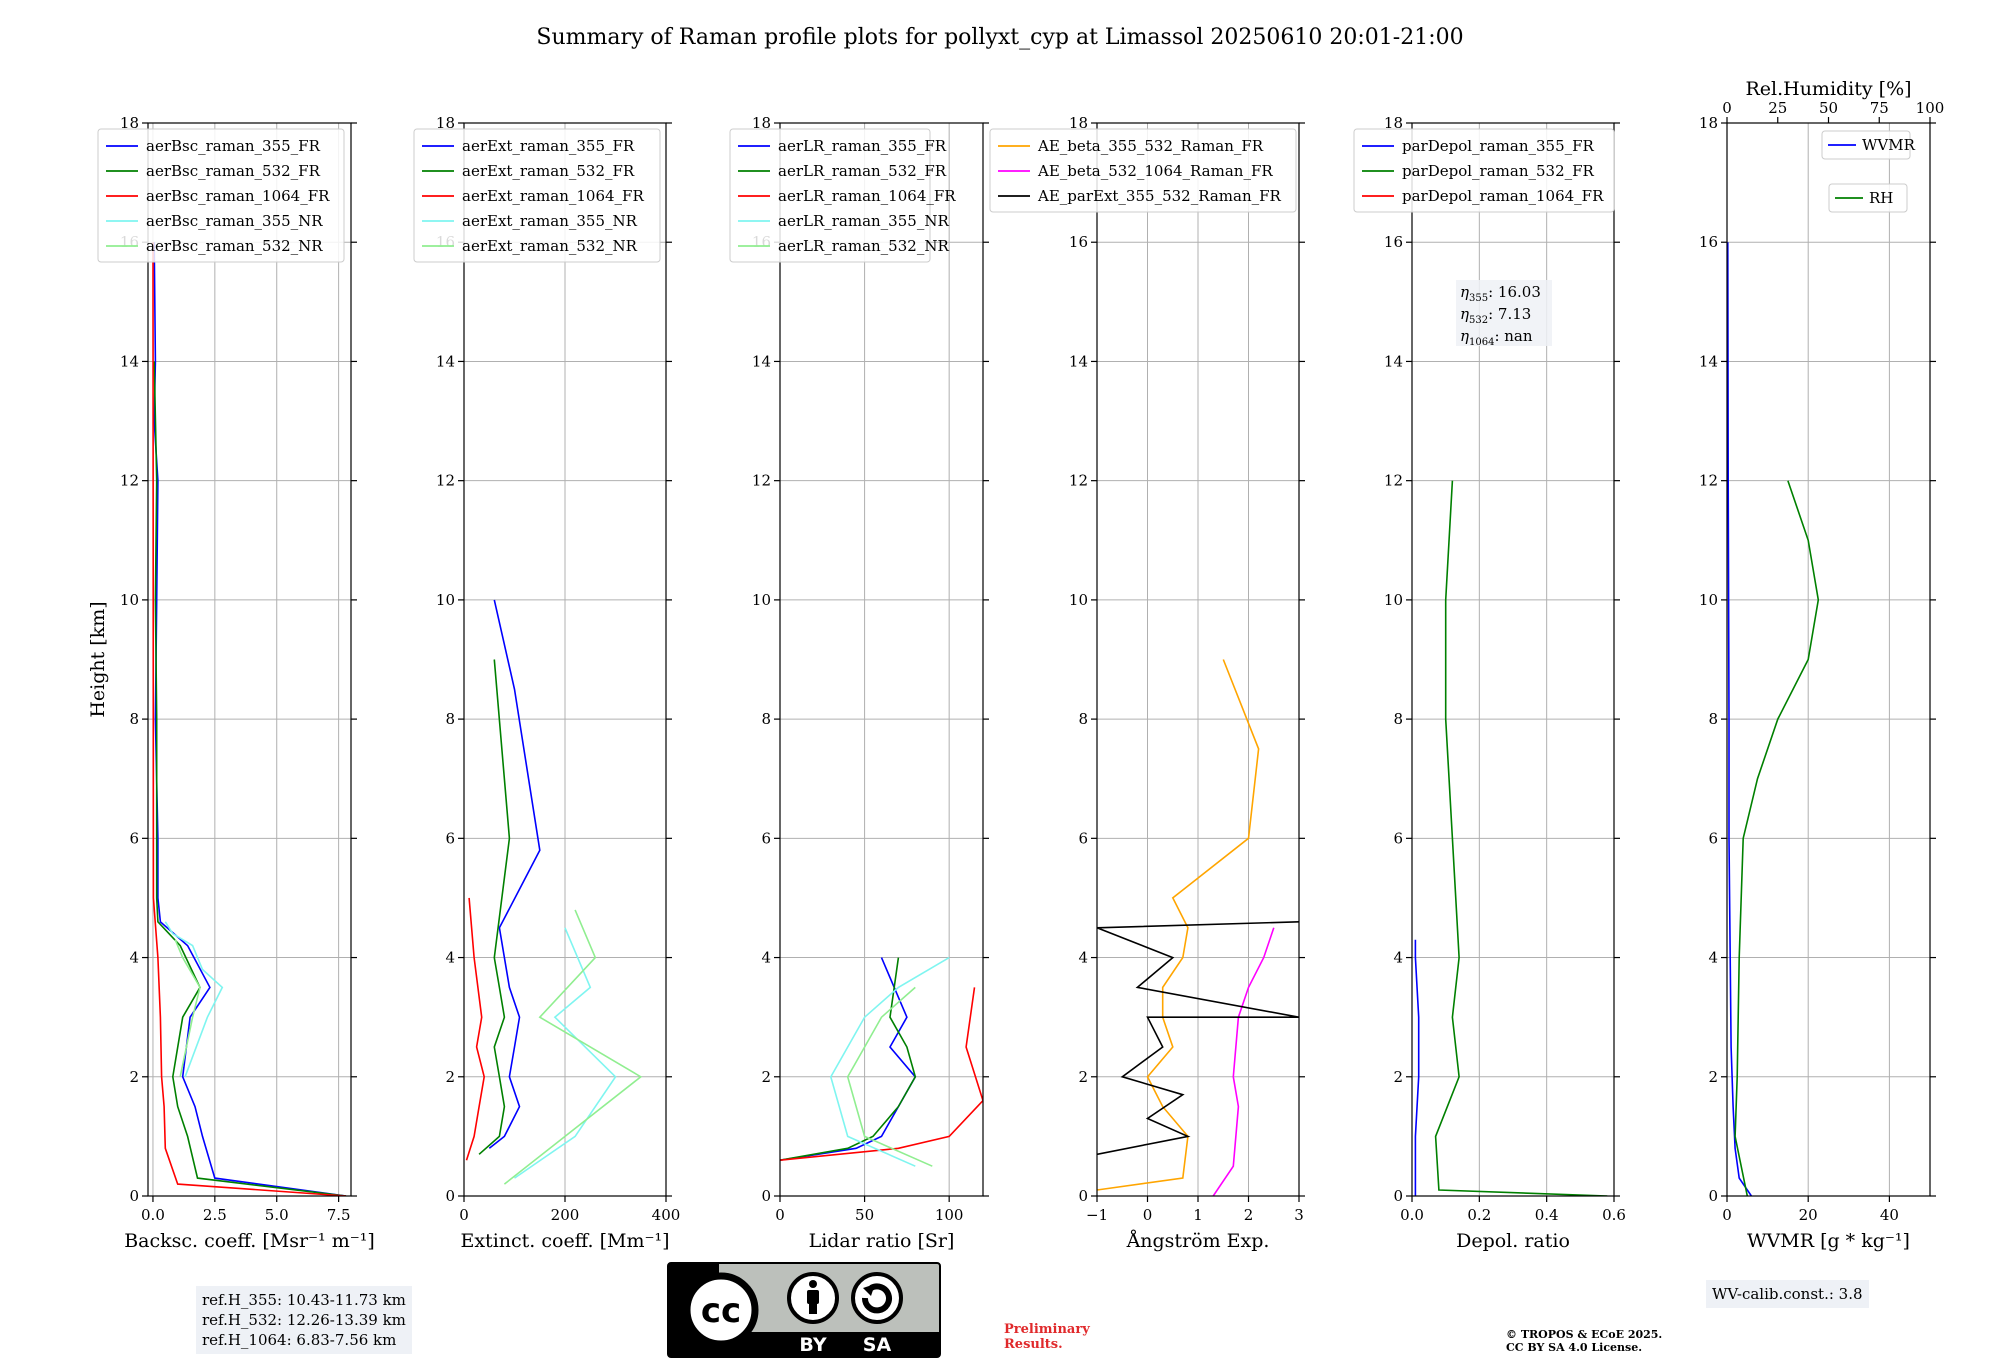 This screenshot has width=2000, height=1360. Describe the element at coordinates (863, 246) in the screenshot. I see `legend-label: aerLR_raman_532_NR` at that location.